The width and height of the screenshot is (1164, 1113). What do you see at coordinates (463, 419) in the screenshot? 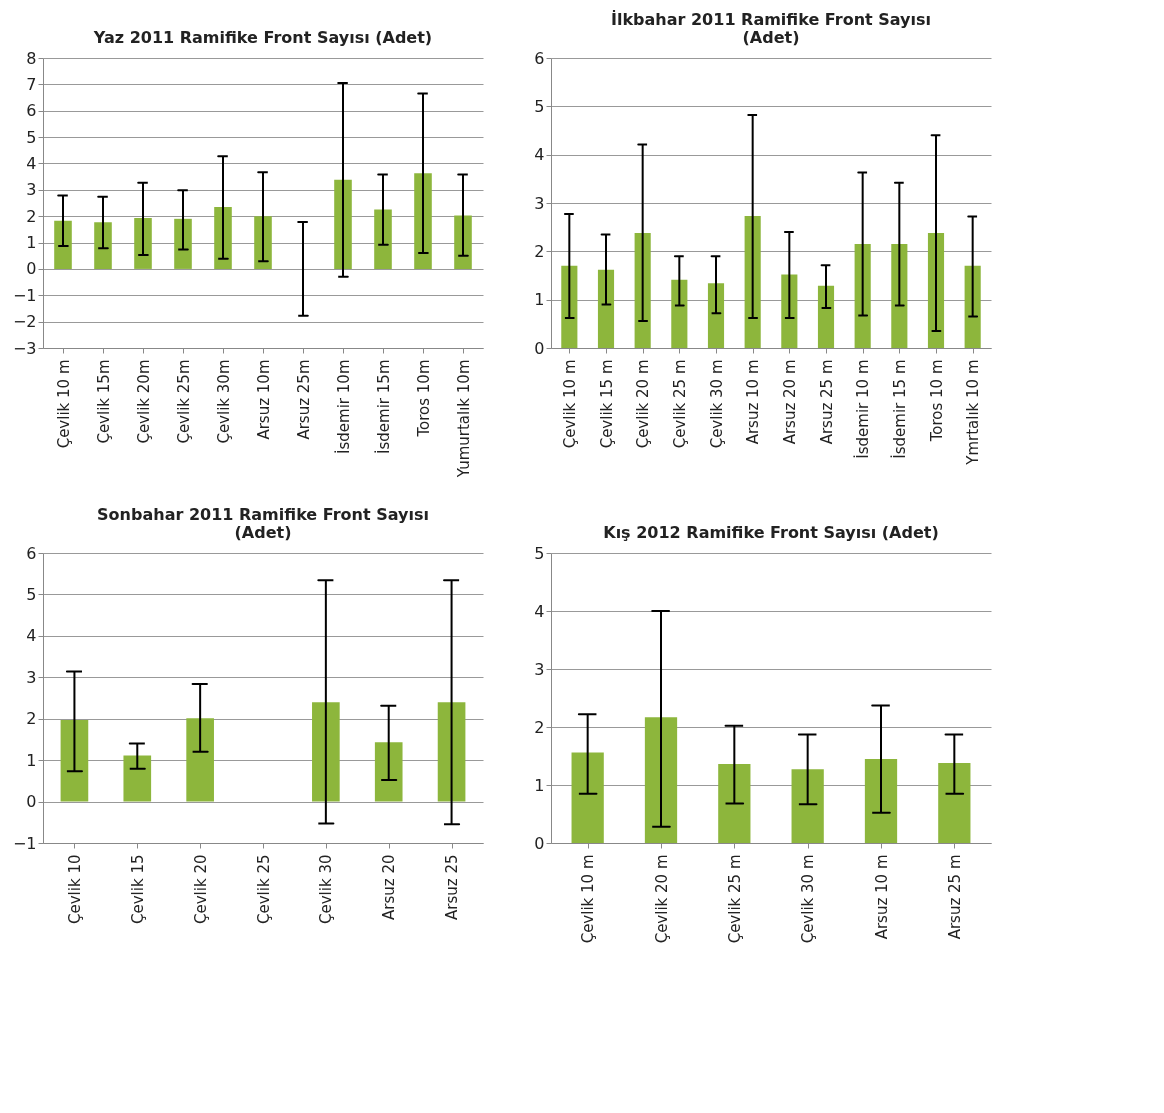
I see `x-tick-label: Yumurtalık 10m` at bounding box center [463, 419].